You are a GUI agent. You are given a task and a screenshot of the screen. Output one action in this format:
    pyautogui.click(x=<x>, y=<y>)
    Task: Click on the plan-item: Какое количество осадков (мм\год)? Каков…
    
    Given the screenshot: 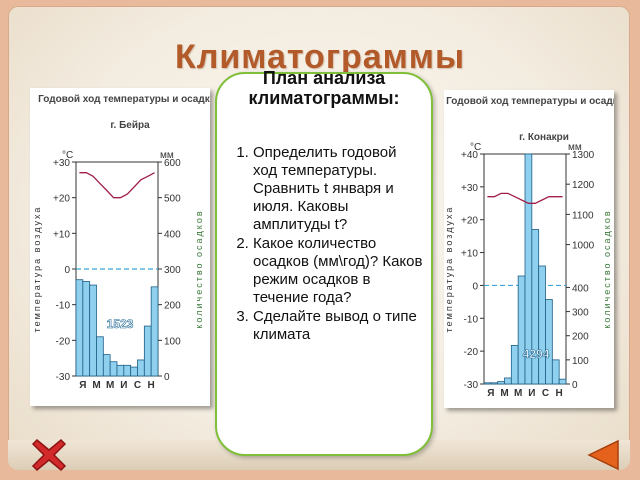 What is the action you would take?
    pyautogui.click(x=338, y=271)
    